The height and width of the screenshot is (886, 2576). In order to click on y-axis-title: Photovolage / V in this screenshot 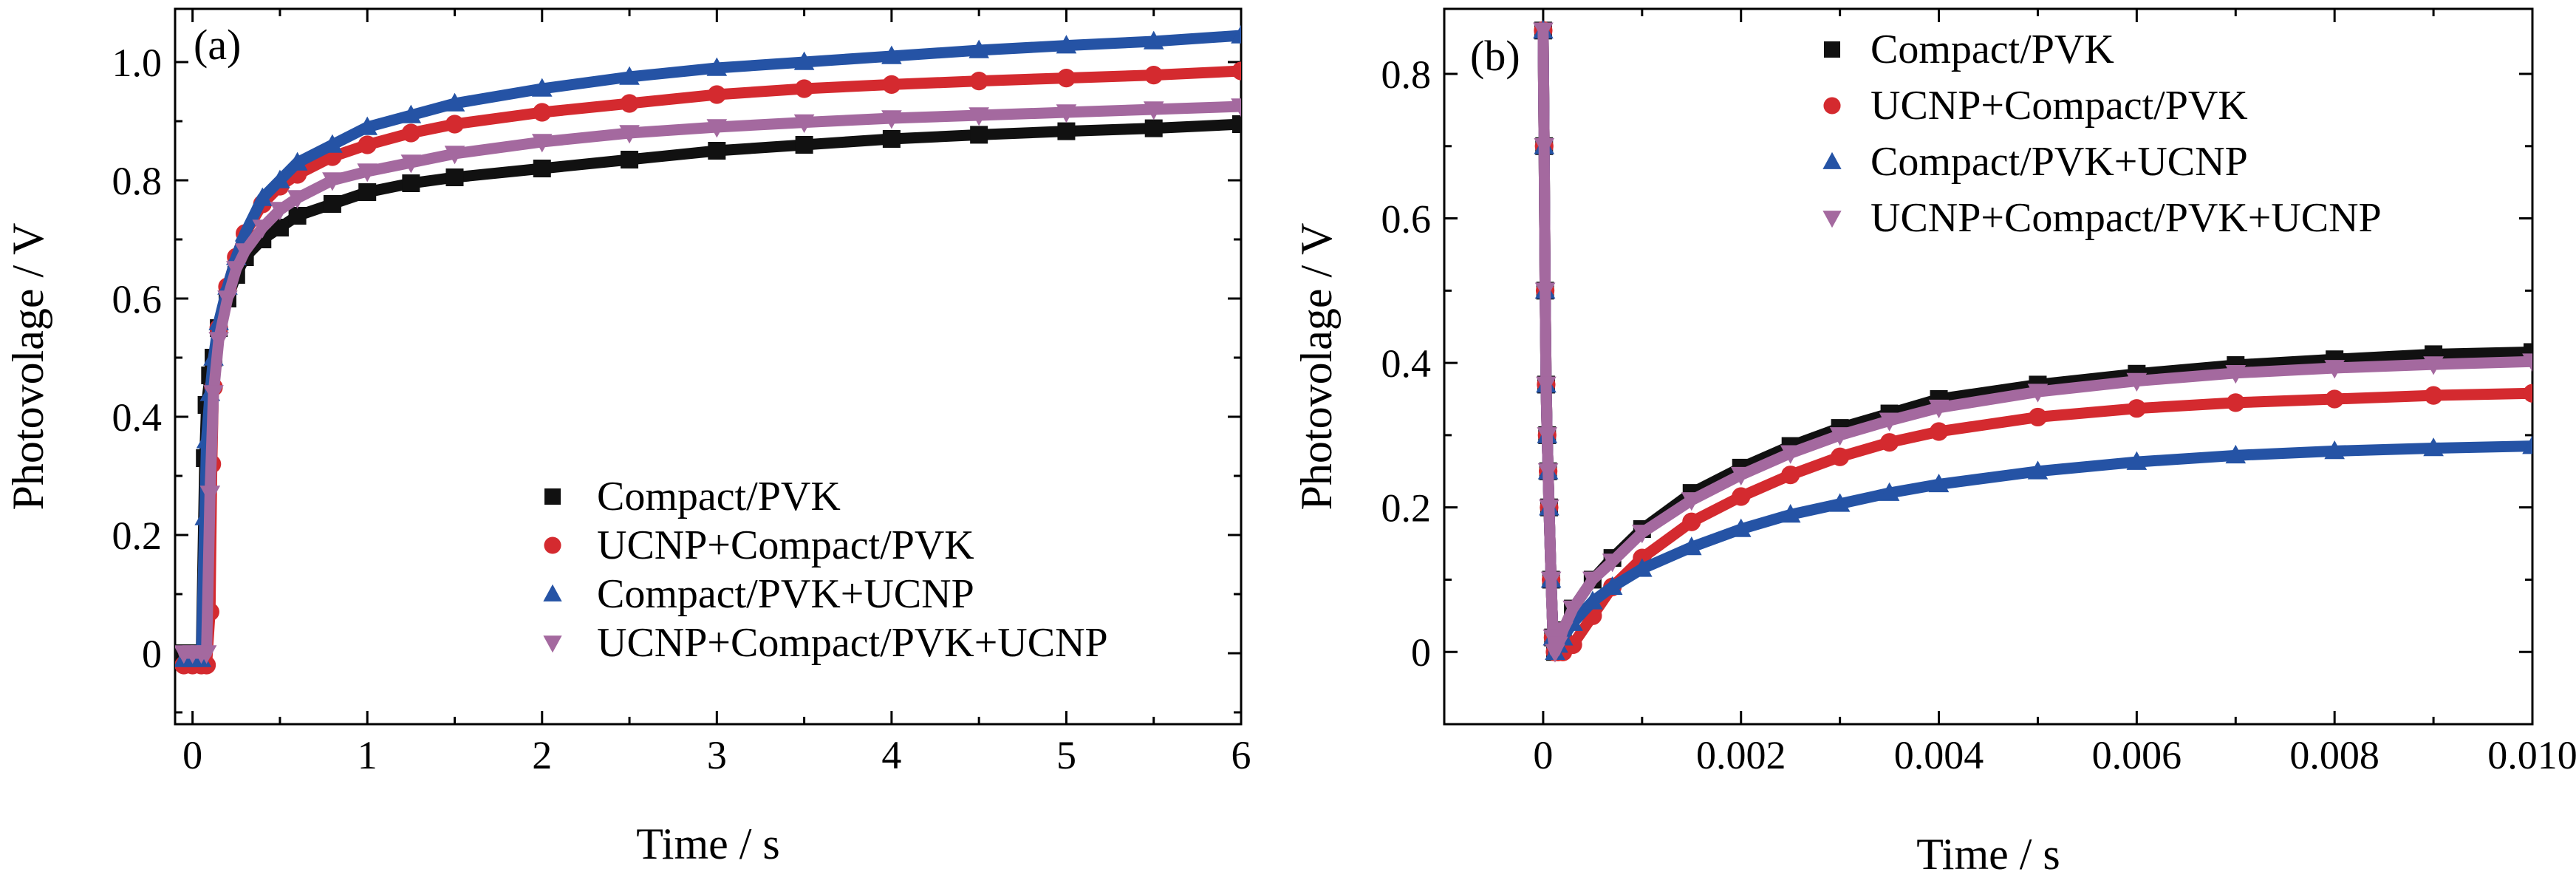, I will do `click(28, 367)`.